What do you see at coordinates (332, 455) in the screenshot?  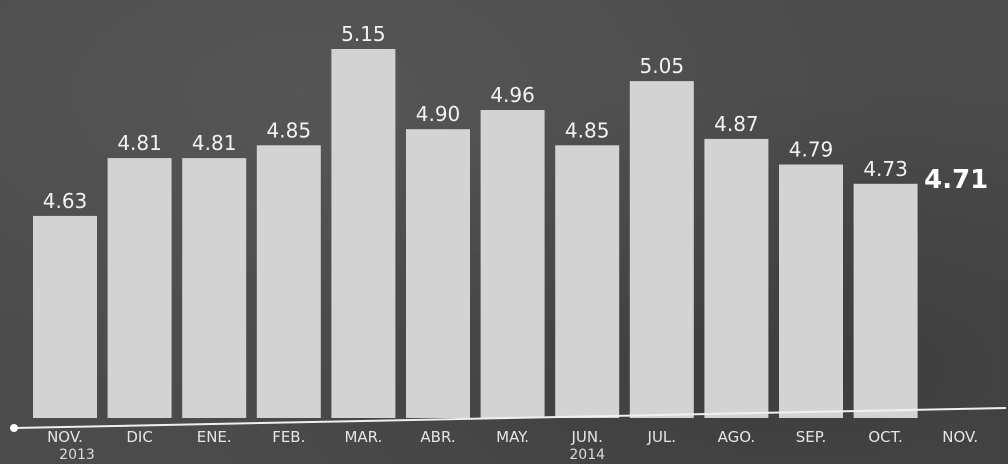 I see `year-labels-layer: 2013 2014` at bounding box center [332, 455].